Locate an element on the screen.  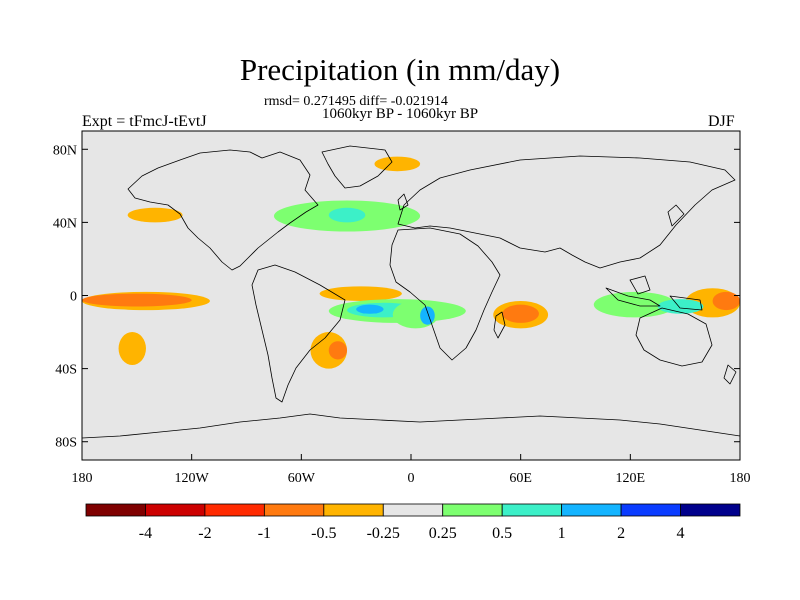
coast-south-america is located at coordinates (298, 333).